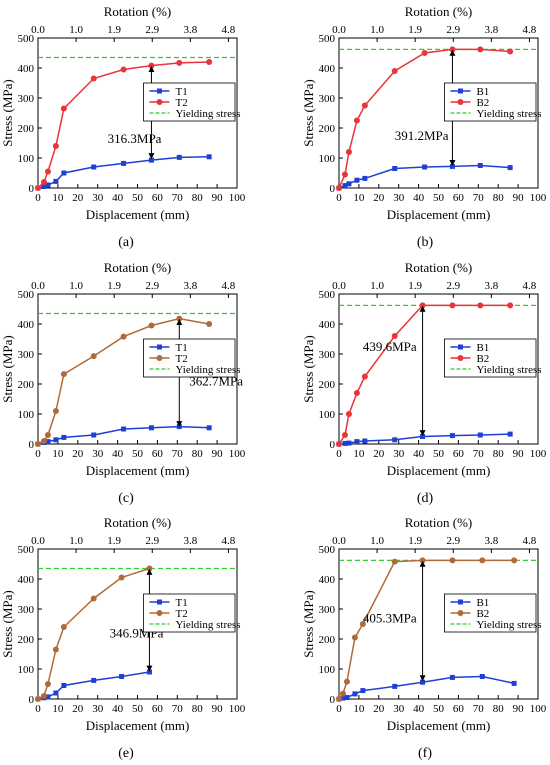  What do you see at coordinates (499, 198) in the screenshot?
I see `x-tick-label: 80` at bounding box center [499, 198].